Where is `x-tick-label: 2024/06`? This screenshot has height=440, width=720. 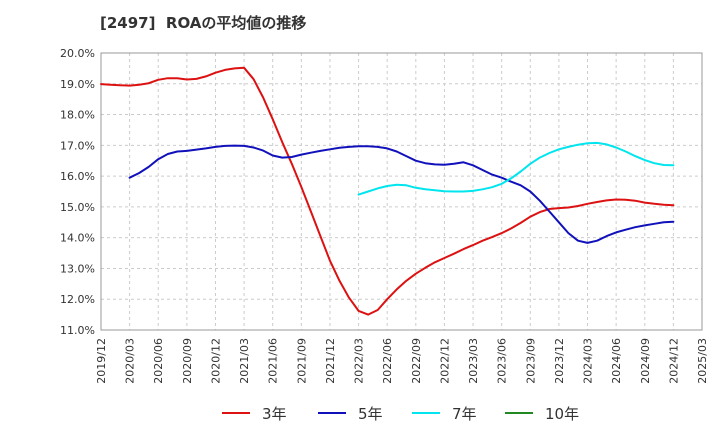
x-tick-label: 2024/06 is located at coordinates (616, 361).